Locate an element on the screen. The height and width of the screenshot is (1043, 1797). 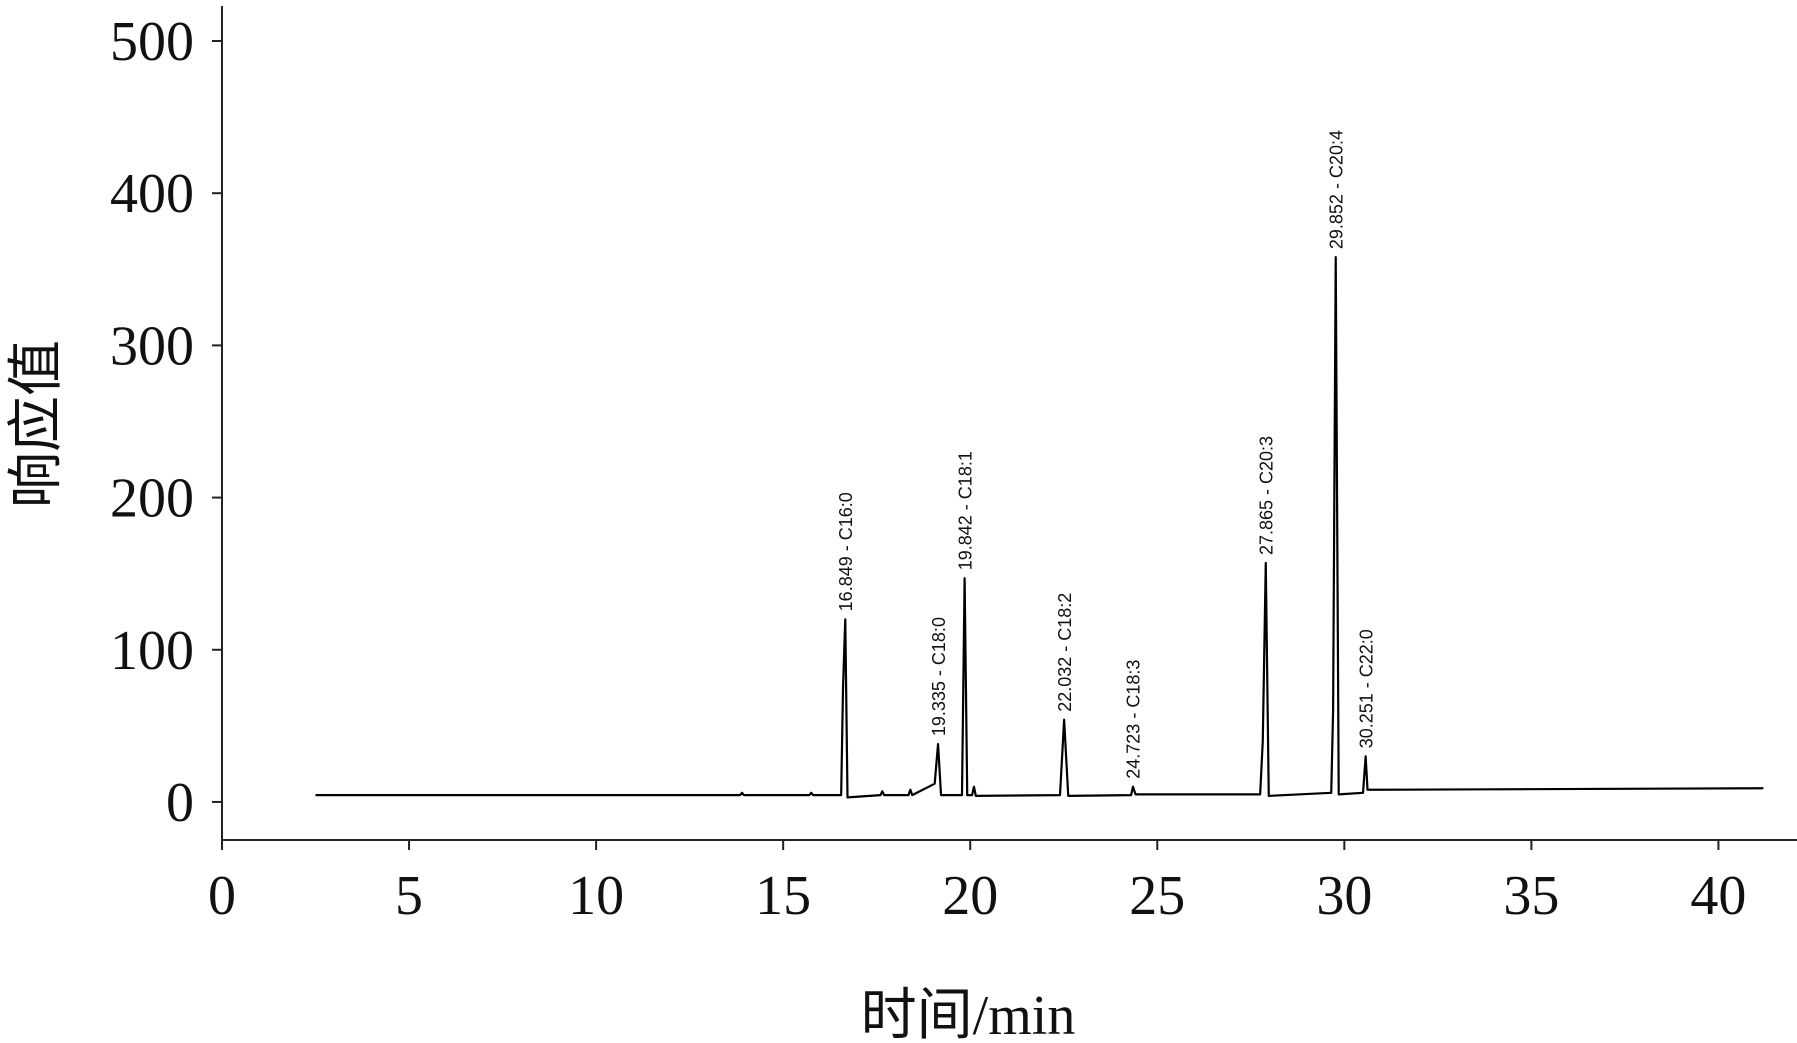
y-tick-label: 100 is located at coordinates (152, 651).